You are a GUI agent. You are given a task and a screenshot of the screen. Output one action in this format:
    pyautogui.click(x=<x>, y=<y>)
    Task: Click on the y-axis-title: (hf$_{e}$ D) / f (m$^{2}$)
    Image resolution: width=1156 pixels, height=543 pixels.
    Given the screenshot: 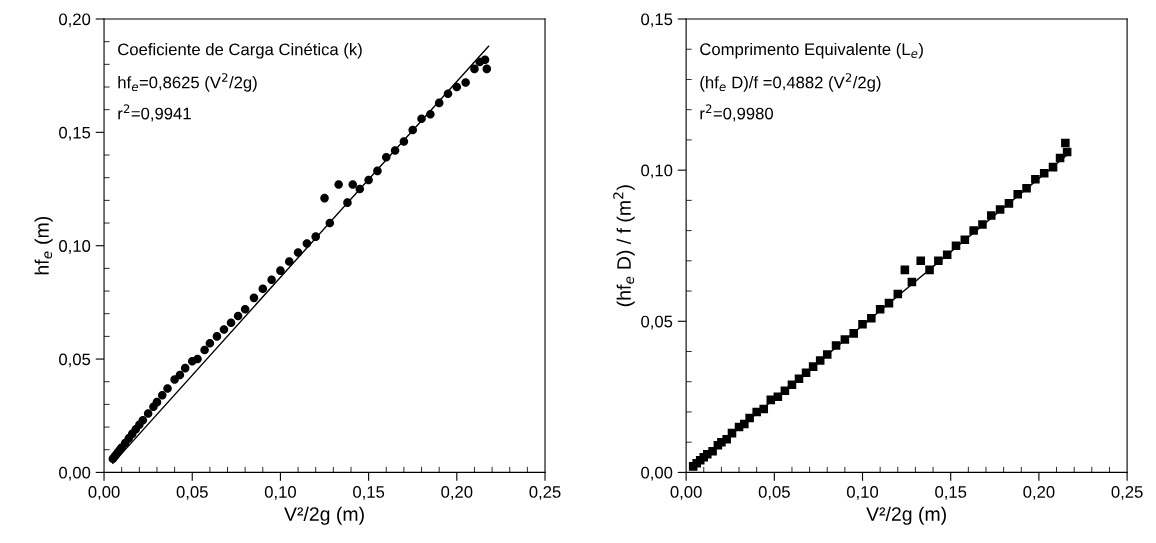 What is the action you would take?
    pyautogui.click(x=624, y=246)
    